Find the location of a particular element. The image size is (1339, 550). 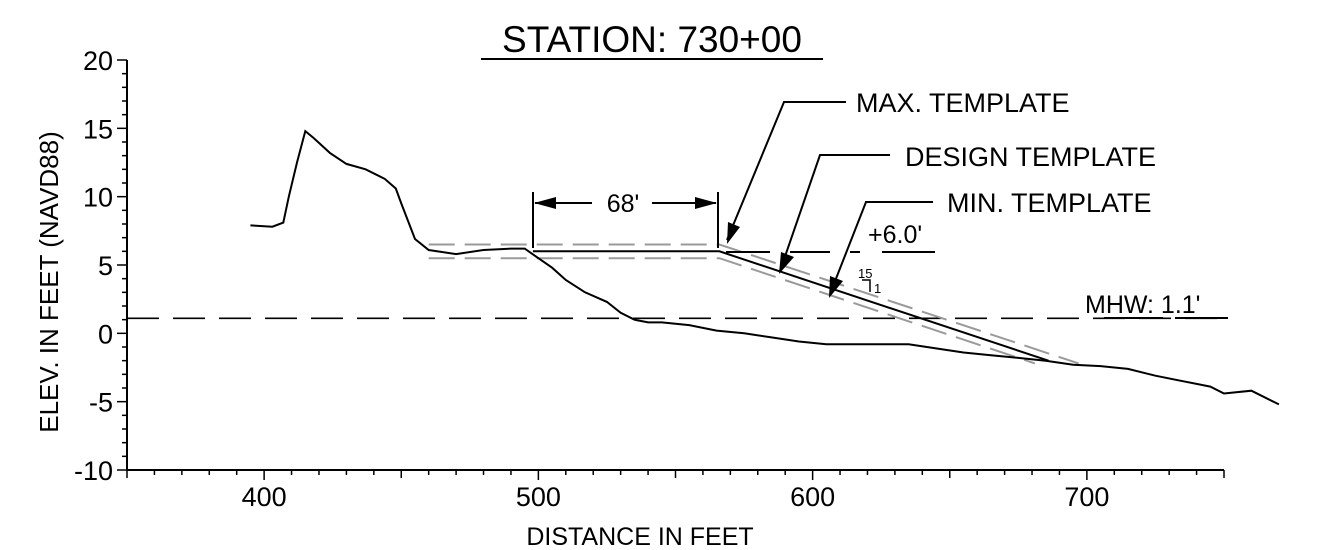

crest-width-label: 68' is located at coordinates (623, 204).